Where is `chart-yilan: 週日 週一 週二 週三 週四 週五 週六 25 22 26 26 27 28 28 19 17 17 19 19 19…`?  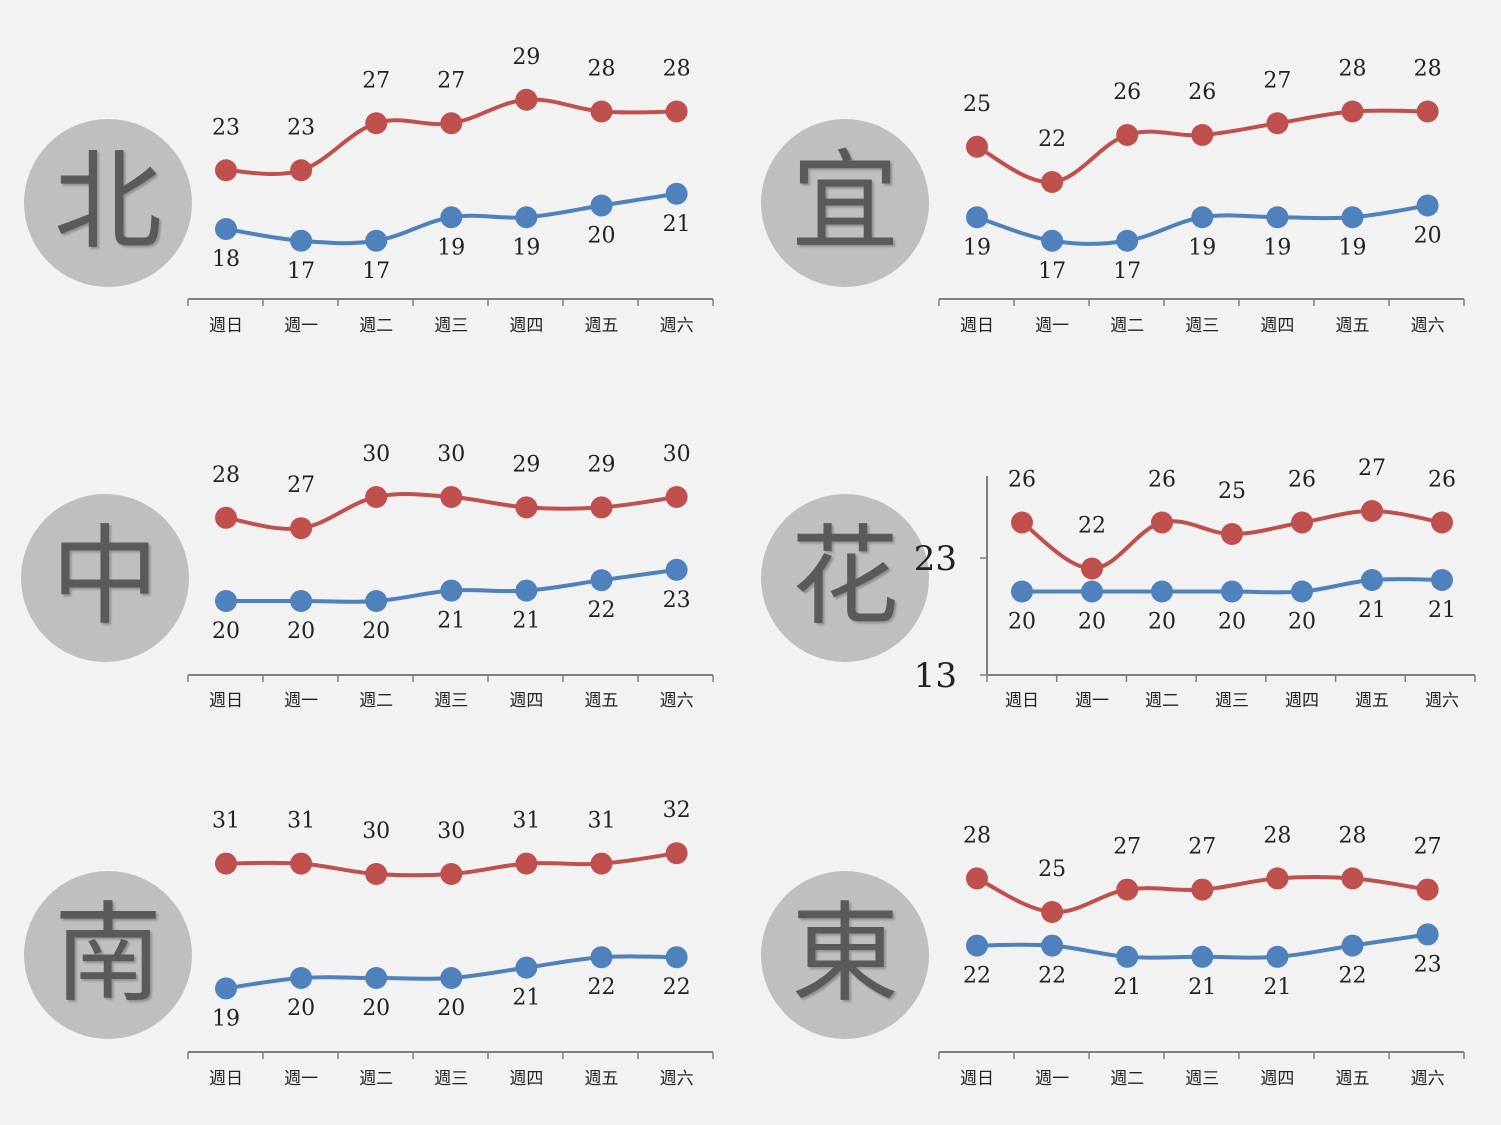
chart-yilan: 週日 週一 週二 週三 週四 週五 週六 25 22 26 26 27 28 28 19 17 17 19 19 19… is located at coordinates (1201, 196).